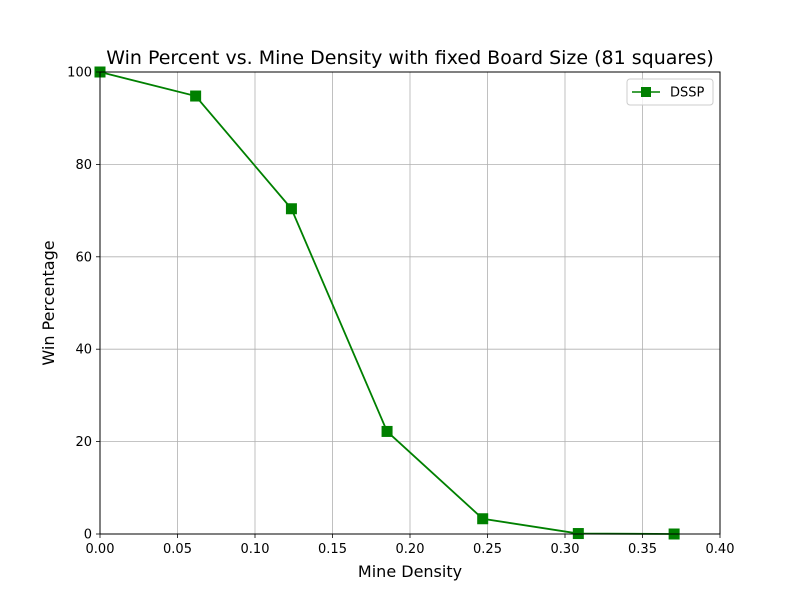  I want to click on legend: DSSP, so click(670, 92).